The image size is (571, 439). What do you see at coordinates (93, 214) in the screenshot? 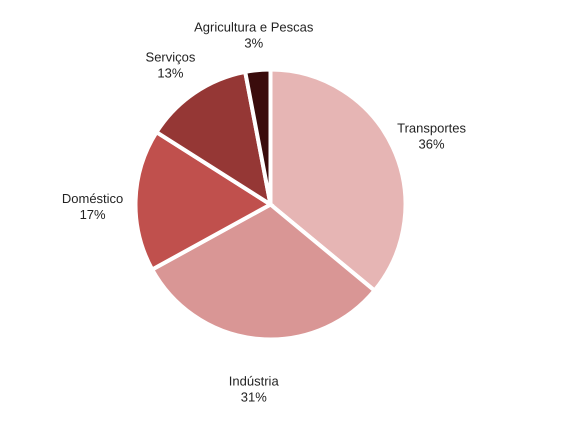
I see `data-label: 17%` at bounding box center [93, 214].